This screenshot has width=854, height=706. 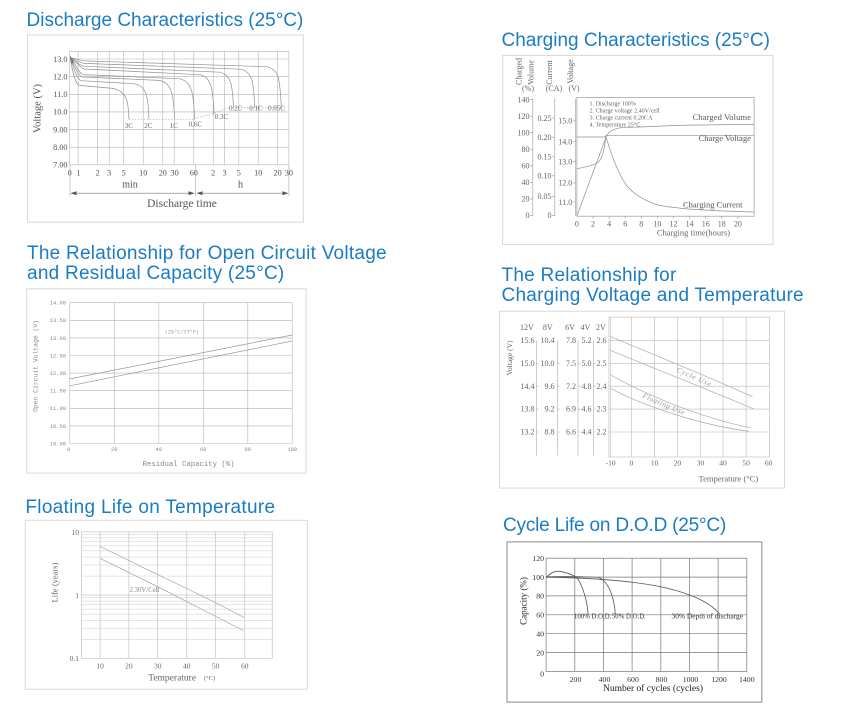 I want to click on svg-text: Volume, so click(x=531, y=72).